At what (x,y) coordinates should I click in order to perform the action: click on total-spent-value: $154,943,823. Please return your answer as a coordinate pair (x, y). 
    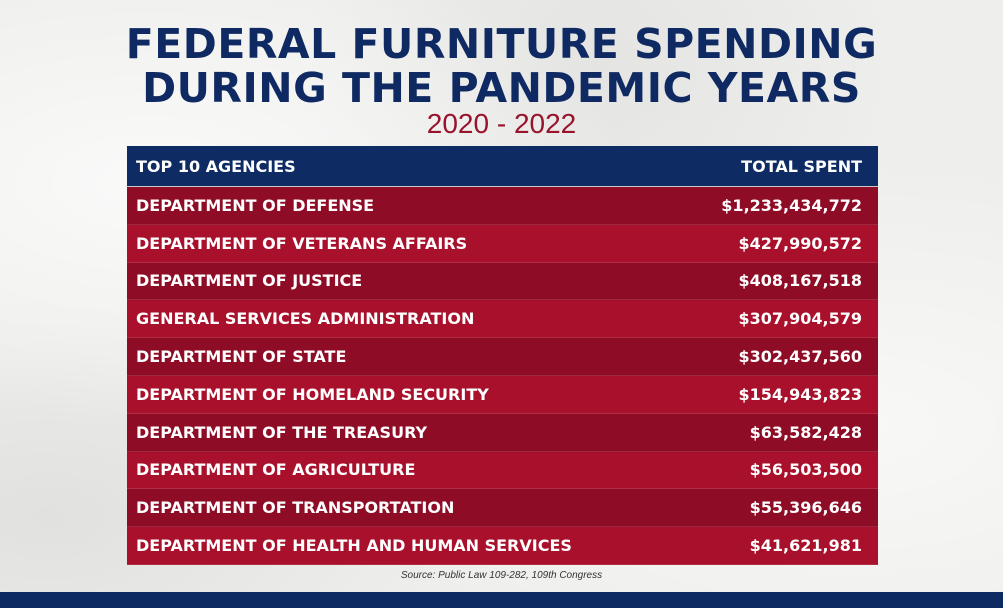
    Looking at the image, I should click on (800, 394).